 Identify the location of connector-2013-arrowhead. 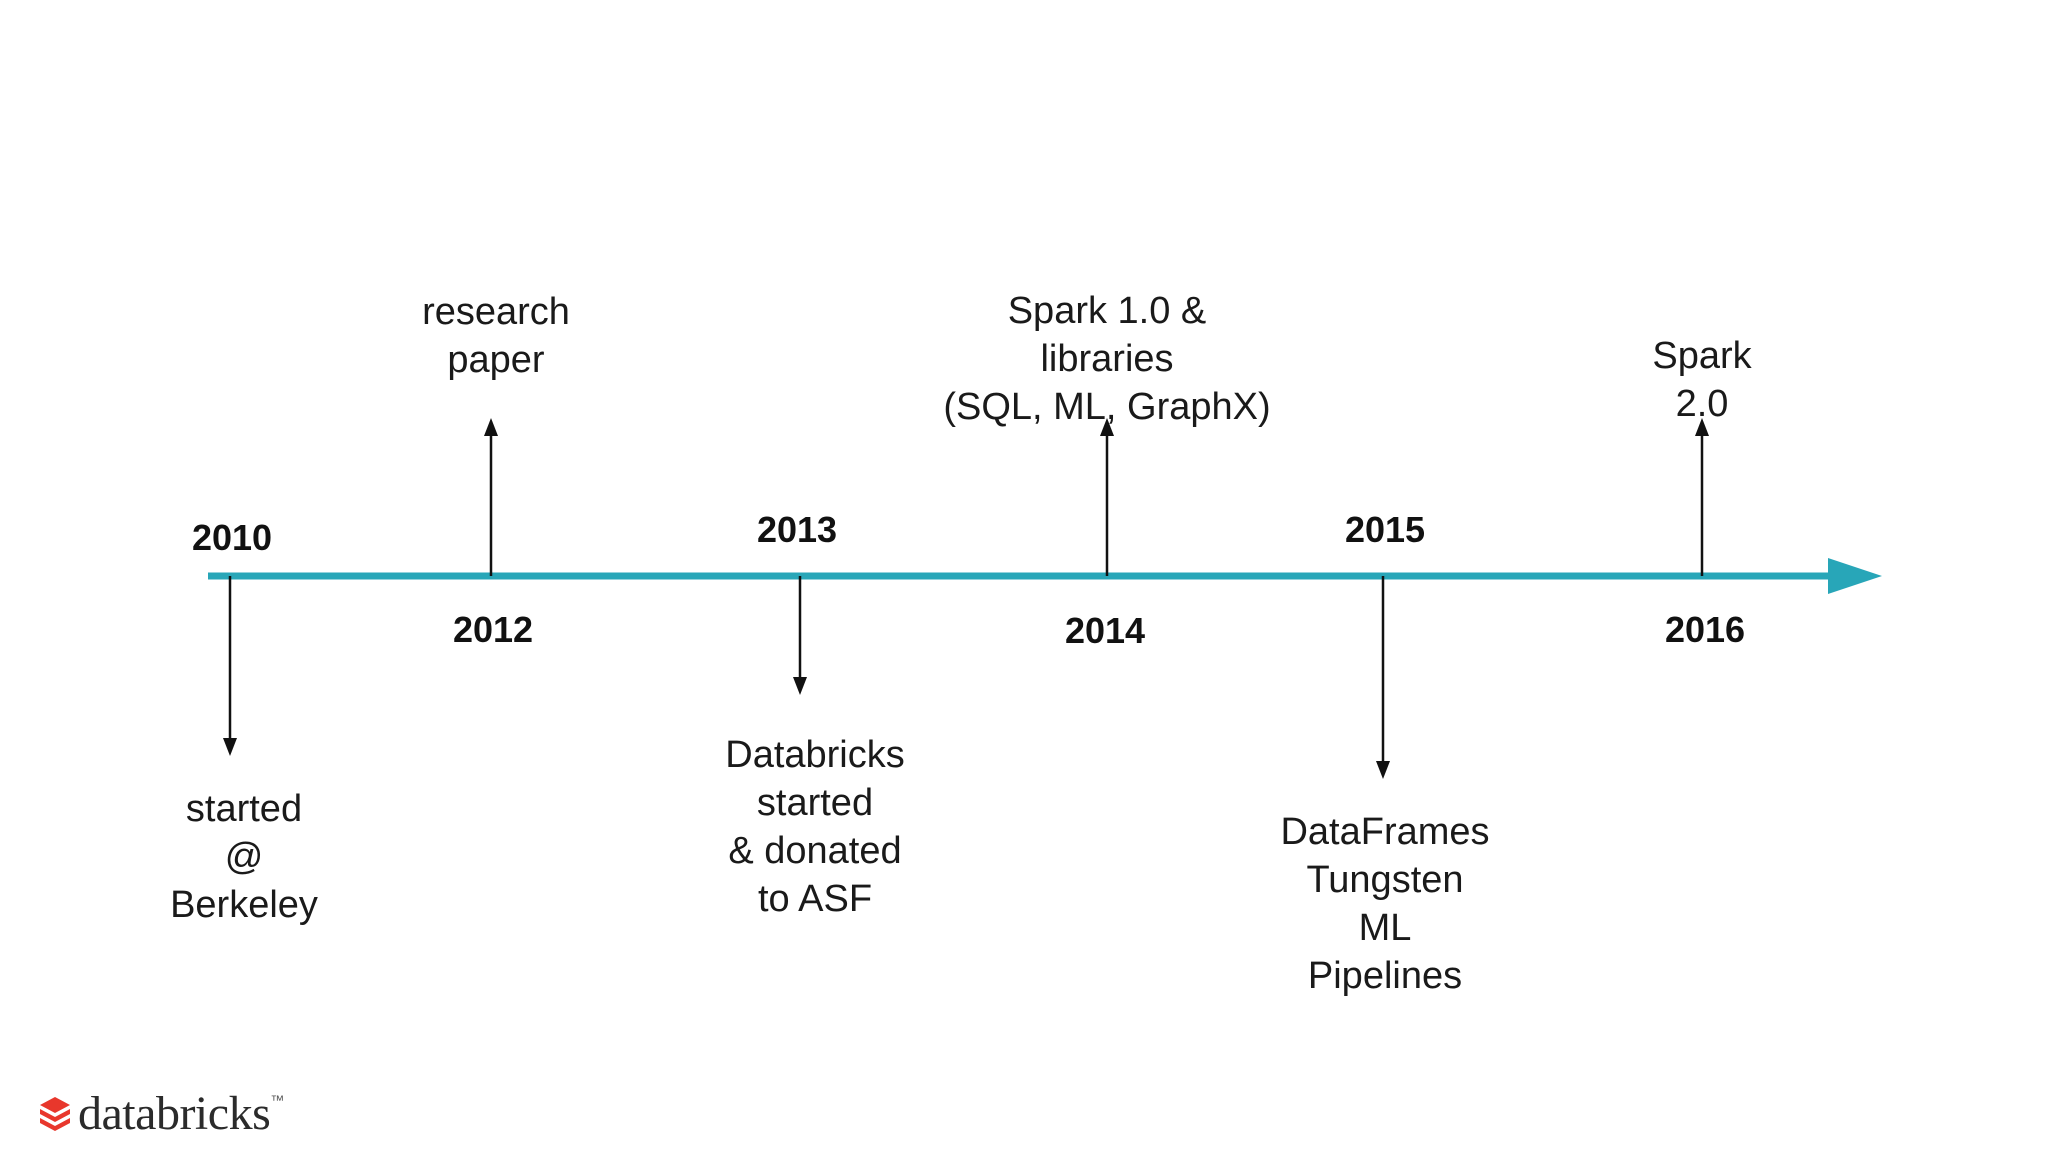
(800, 686).